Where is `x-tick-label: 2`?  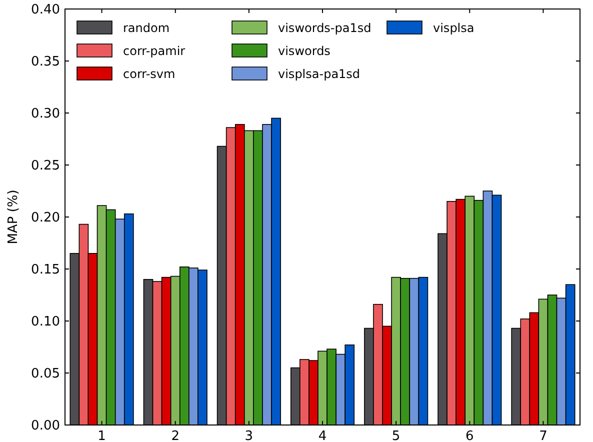 x-tick-label: 2 is located at coordinates (175, 435).